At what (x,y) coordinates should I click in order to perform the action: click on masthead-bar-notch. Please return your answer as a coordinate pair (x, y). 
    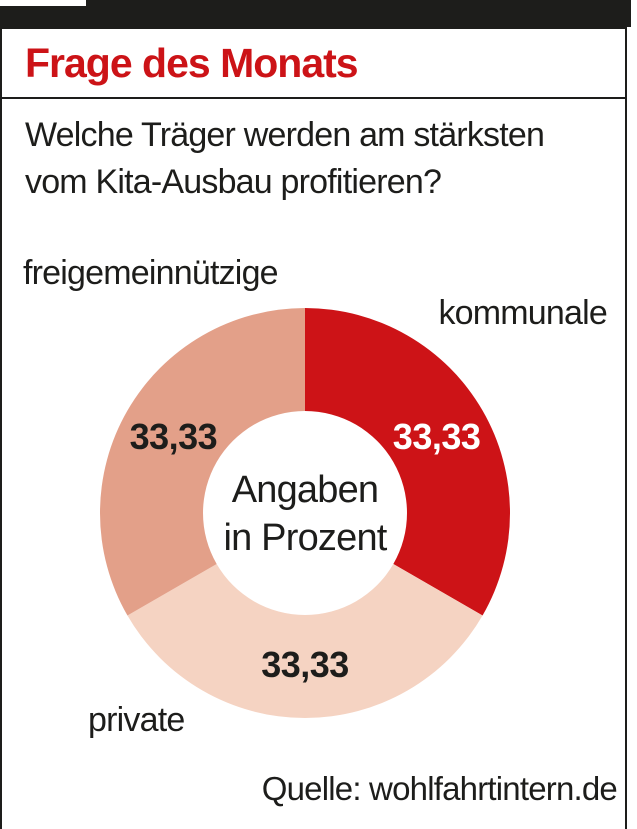
    Looking at the image, I should click on (43, 3).